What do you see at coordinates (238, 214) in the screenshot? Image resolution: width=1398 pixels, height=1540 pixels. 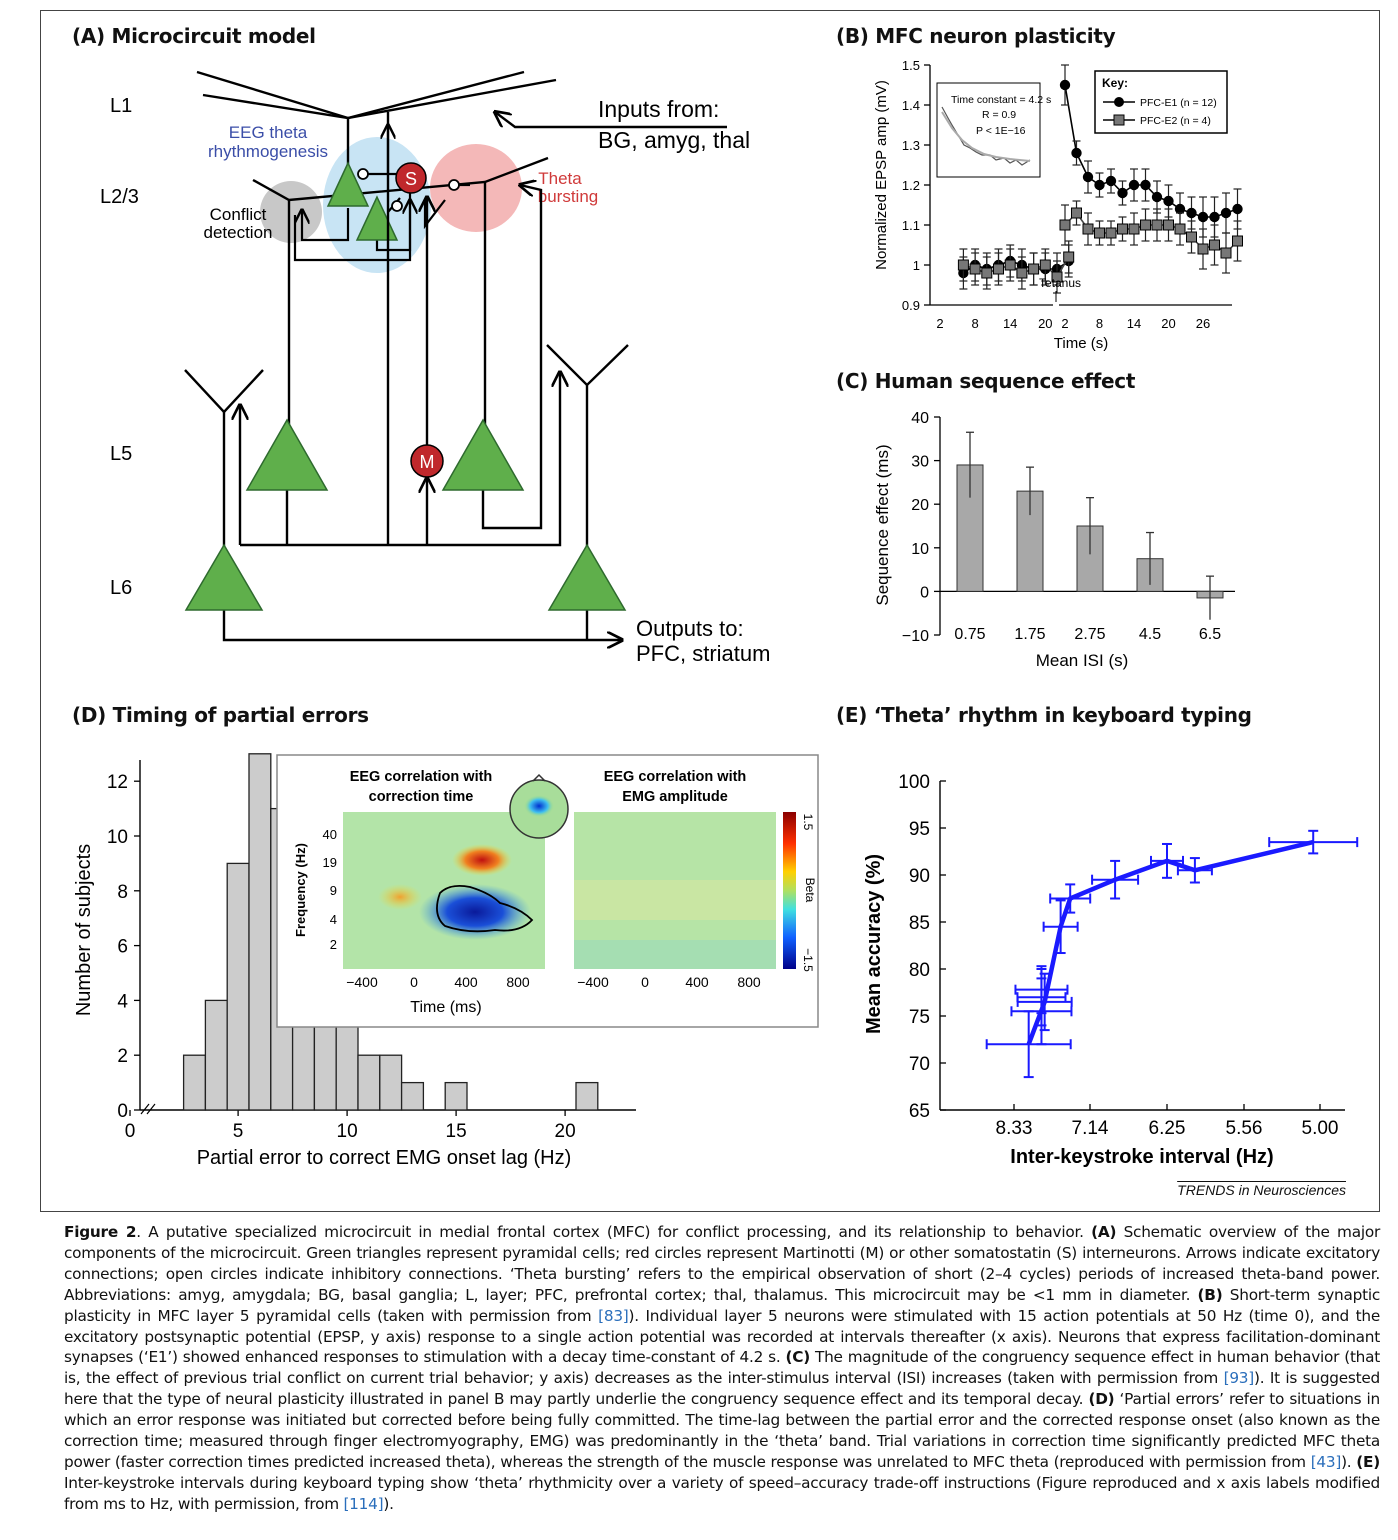 I see `conflict-label: Conflict` at bounding box center [238, 214].